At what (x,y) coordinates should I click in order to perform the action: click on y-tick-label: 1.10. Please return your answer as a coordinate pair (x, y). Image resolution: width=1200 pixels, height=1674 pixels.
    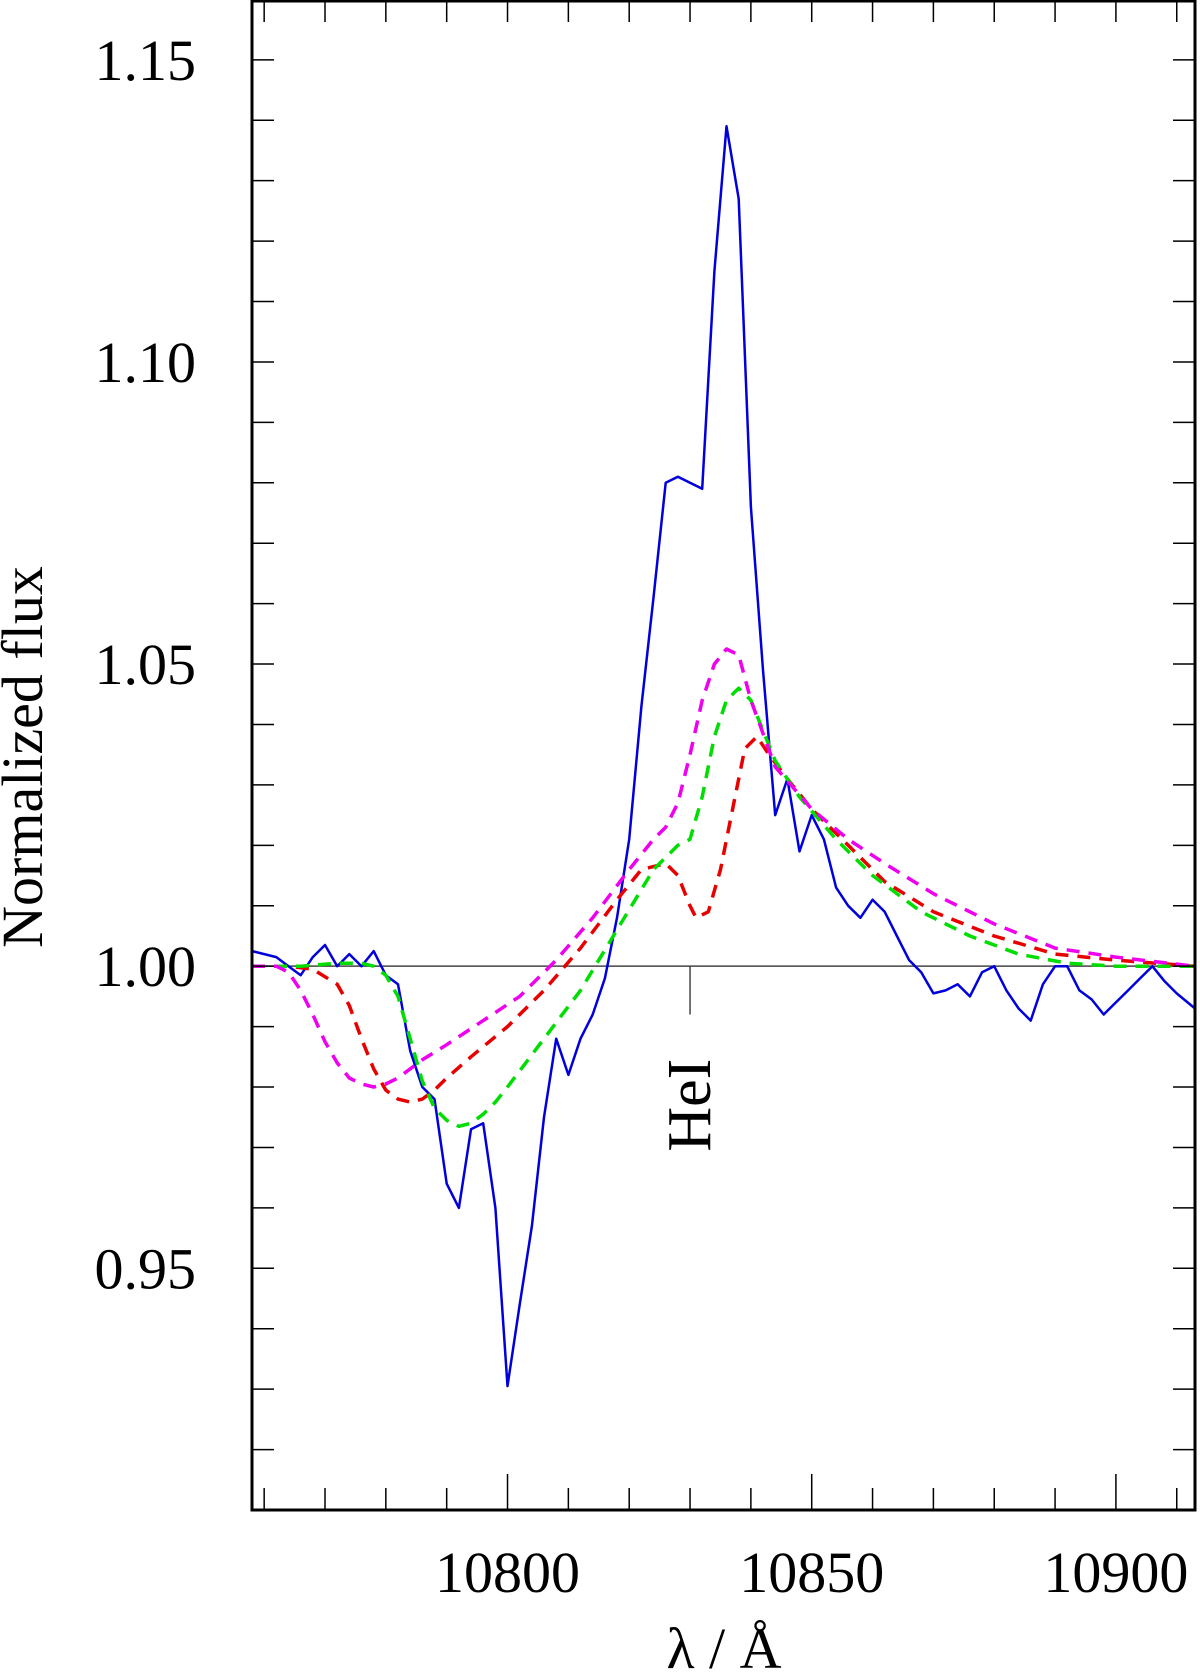
    Looking at the image, I should click on (146, 362).